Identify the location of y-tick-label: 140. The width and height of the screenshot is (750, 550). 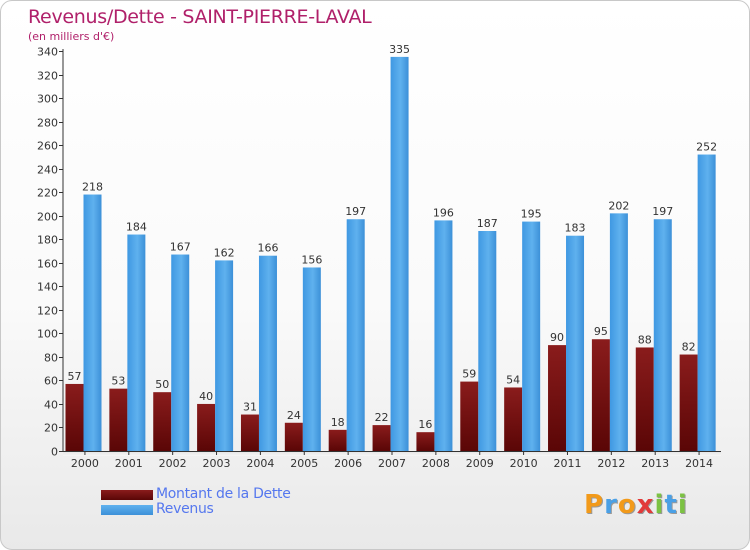
(47, 287).